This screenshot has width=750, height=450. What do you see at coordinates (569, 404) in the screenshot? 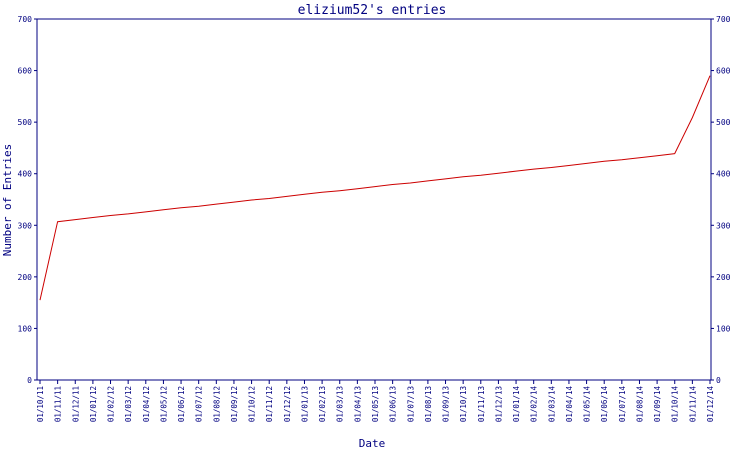
I see `x-tick-label: 01/04/14` at bounding box center [569, 404].